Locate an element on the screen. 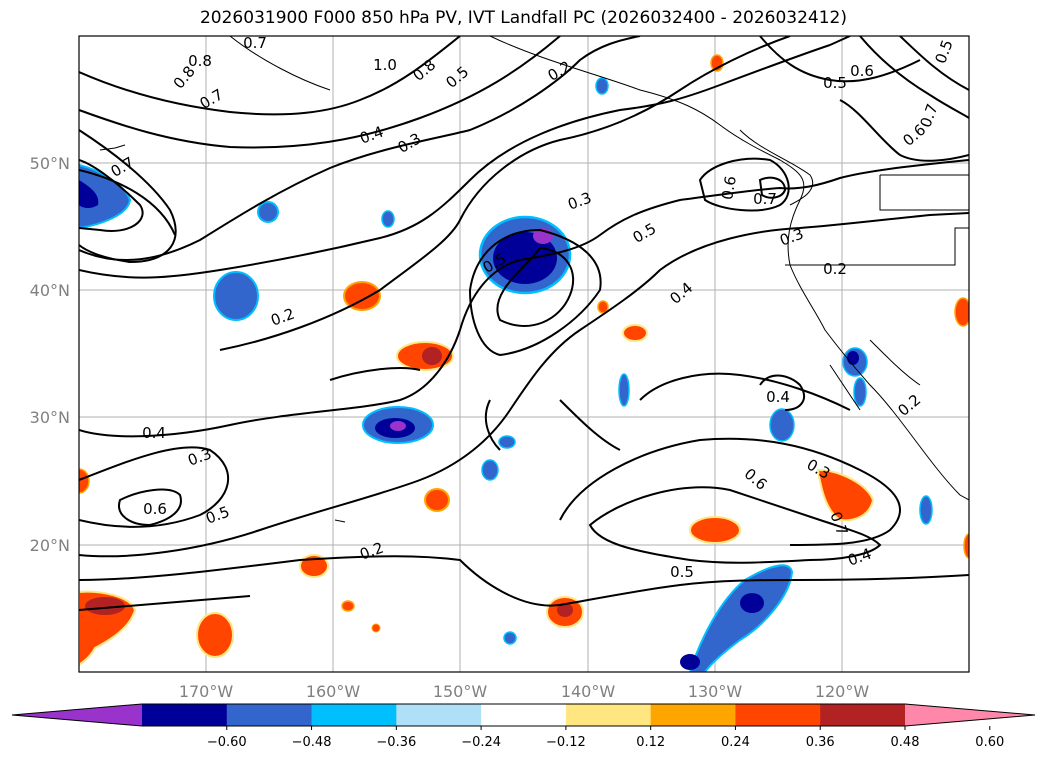 The height and width of the screenshot is (765, 1047). colorbar-extend-min is located at coordinates (77, 715).